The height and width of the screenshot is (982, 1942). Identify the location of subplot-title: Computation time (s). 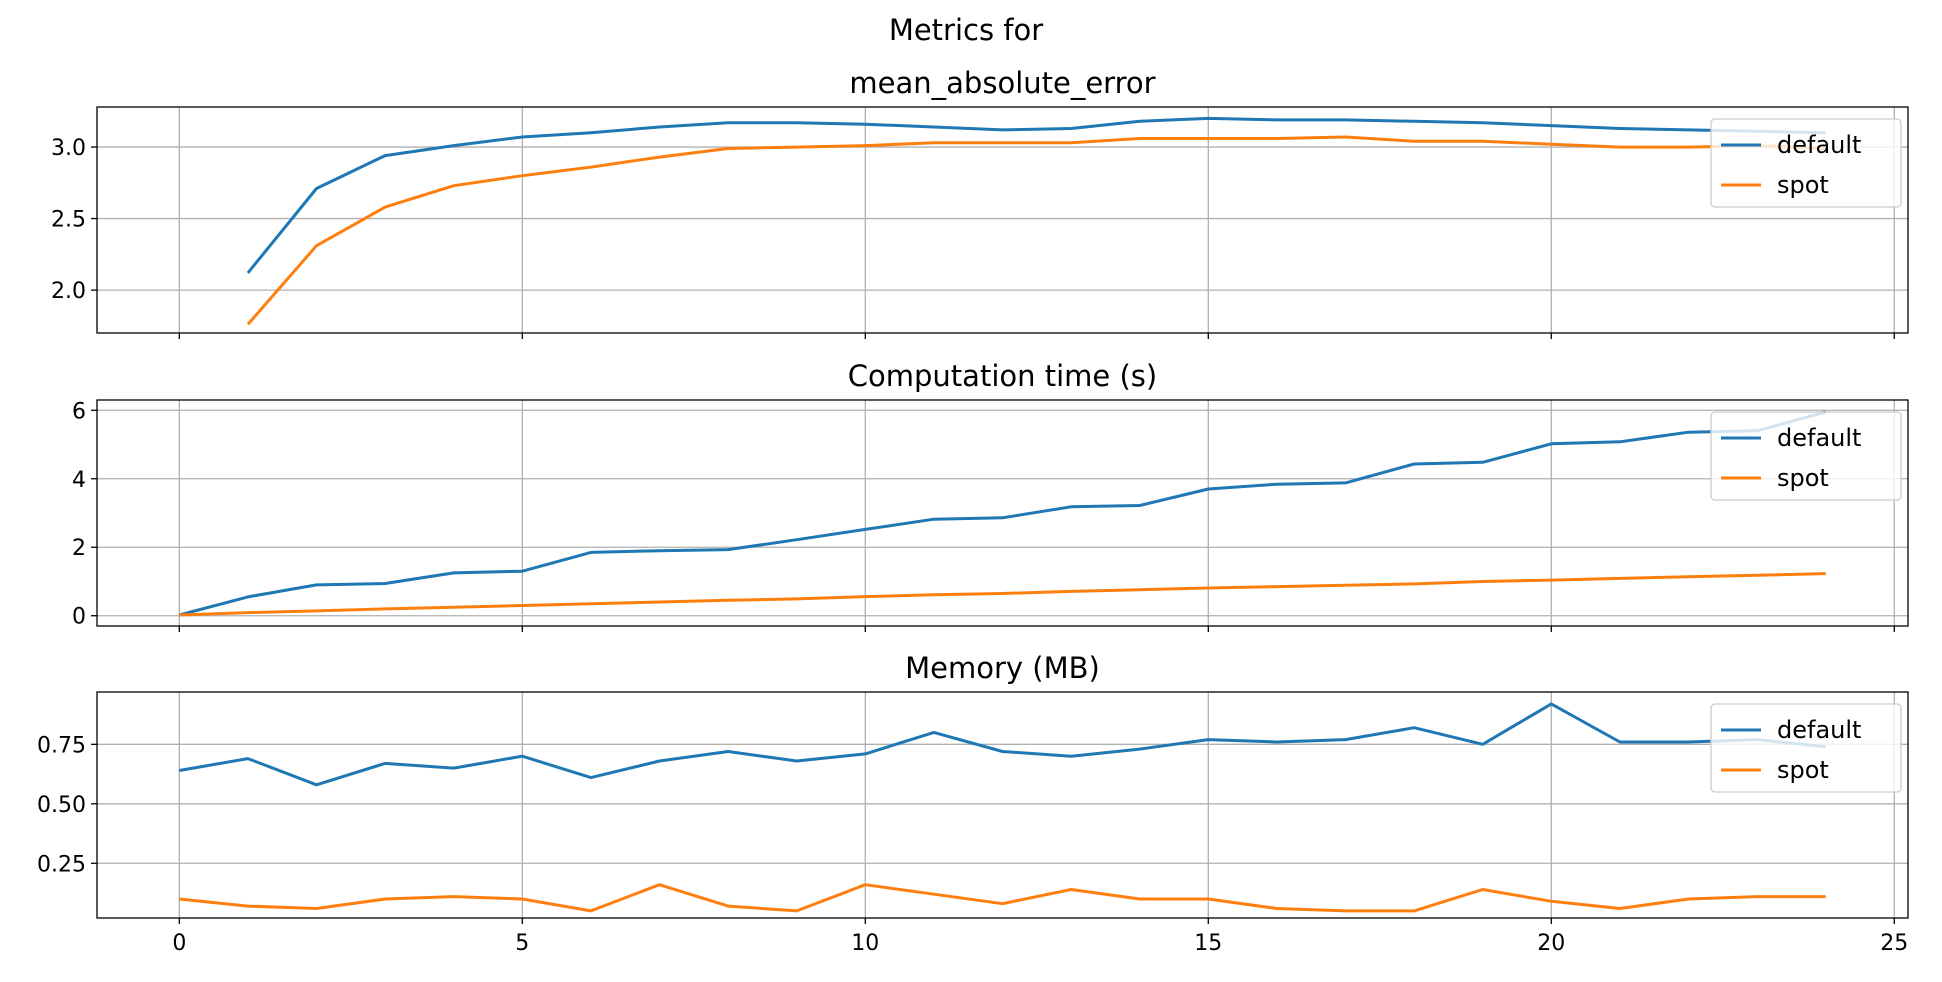
(1002, 376).